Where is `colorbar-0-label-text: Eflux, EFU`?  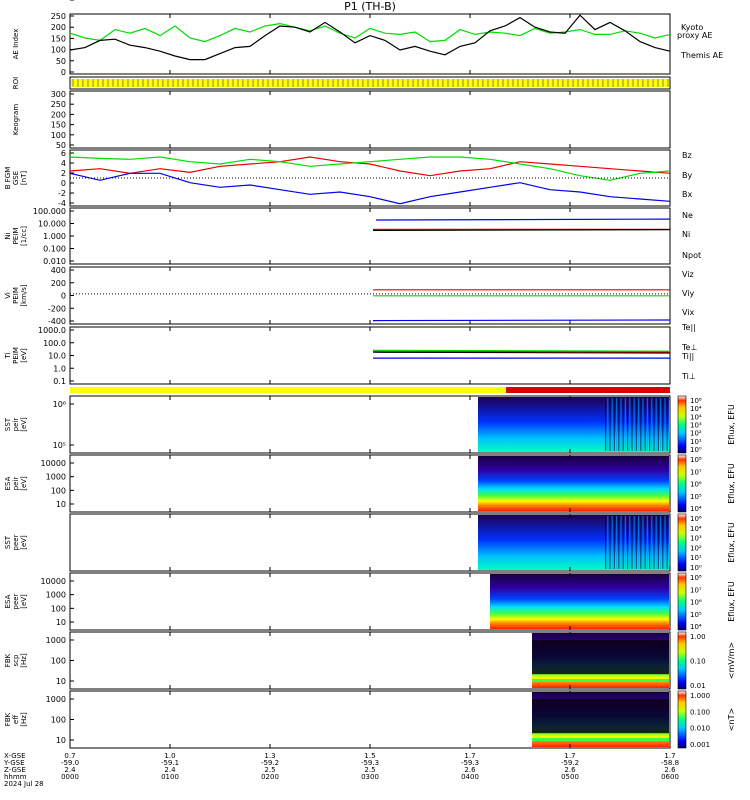
colorbar-0-label-text: Eflux, EFU is located at coordinates (731, 424).